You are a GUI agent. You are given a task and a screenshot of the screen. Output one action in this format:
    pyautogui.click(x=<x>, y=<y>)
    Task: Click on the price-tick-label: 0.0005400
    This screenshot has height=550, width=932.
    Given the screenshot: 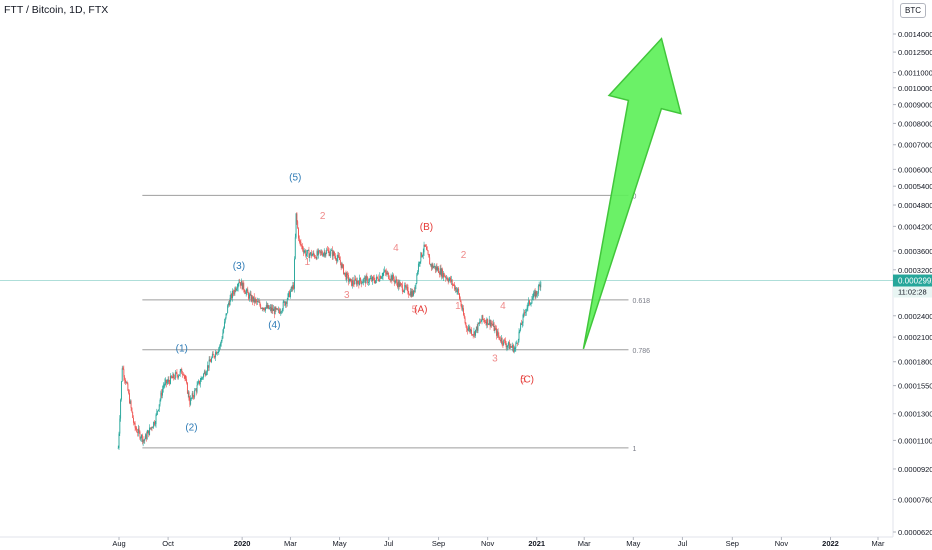 What is the action you would take?
    pyautogui.click(x=915, y=186)
    